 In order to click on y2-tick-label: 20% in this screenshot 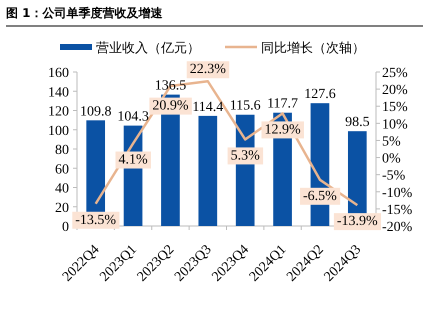, I will do `click(395, 90)`.